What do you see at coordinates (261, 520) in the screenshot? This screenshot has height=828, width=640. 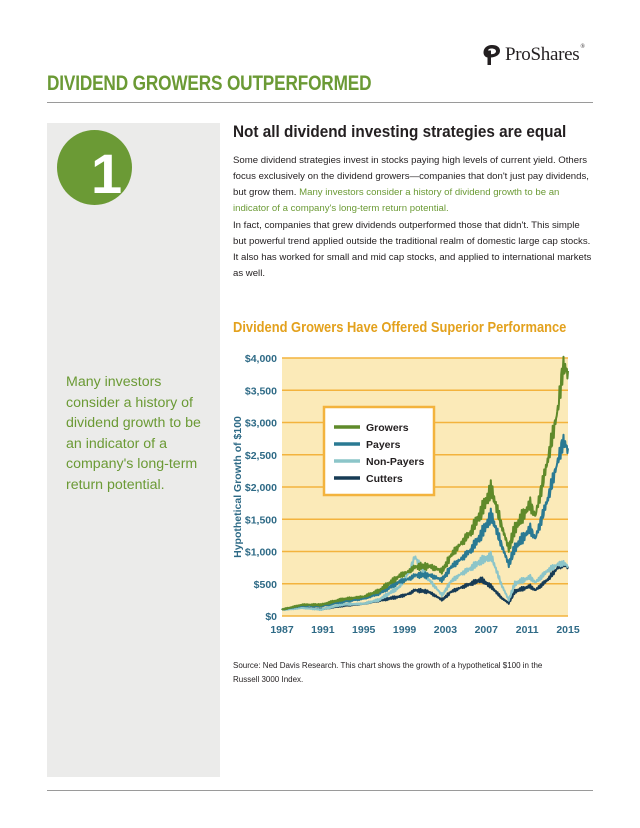 I see `y-tick-label: $1,500` at bounding box center [261, 520].